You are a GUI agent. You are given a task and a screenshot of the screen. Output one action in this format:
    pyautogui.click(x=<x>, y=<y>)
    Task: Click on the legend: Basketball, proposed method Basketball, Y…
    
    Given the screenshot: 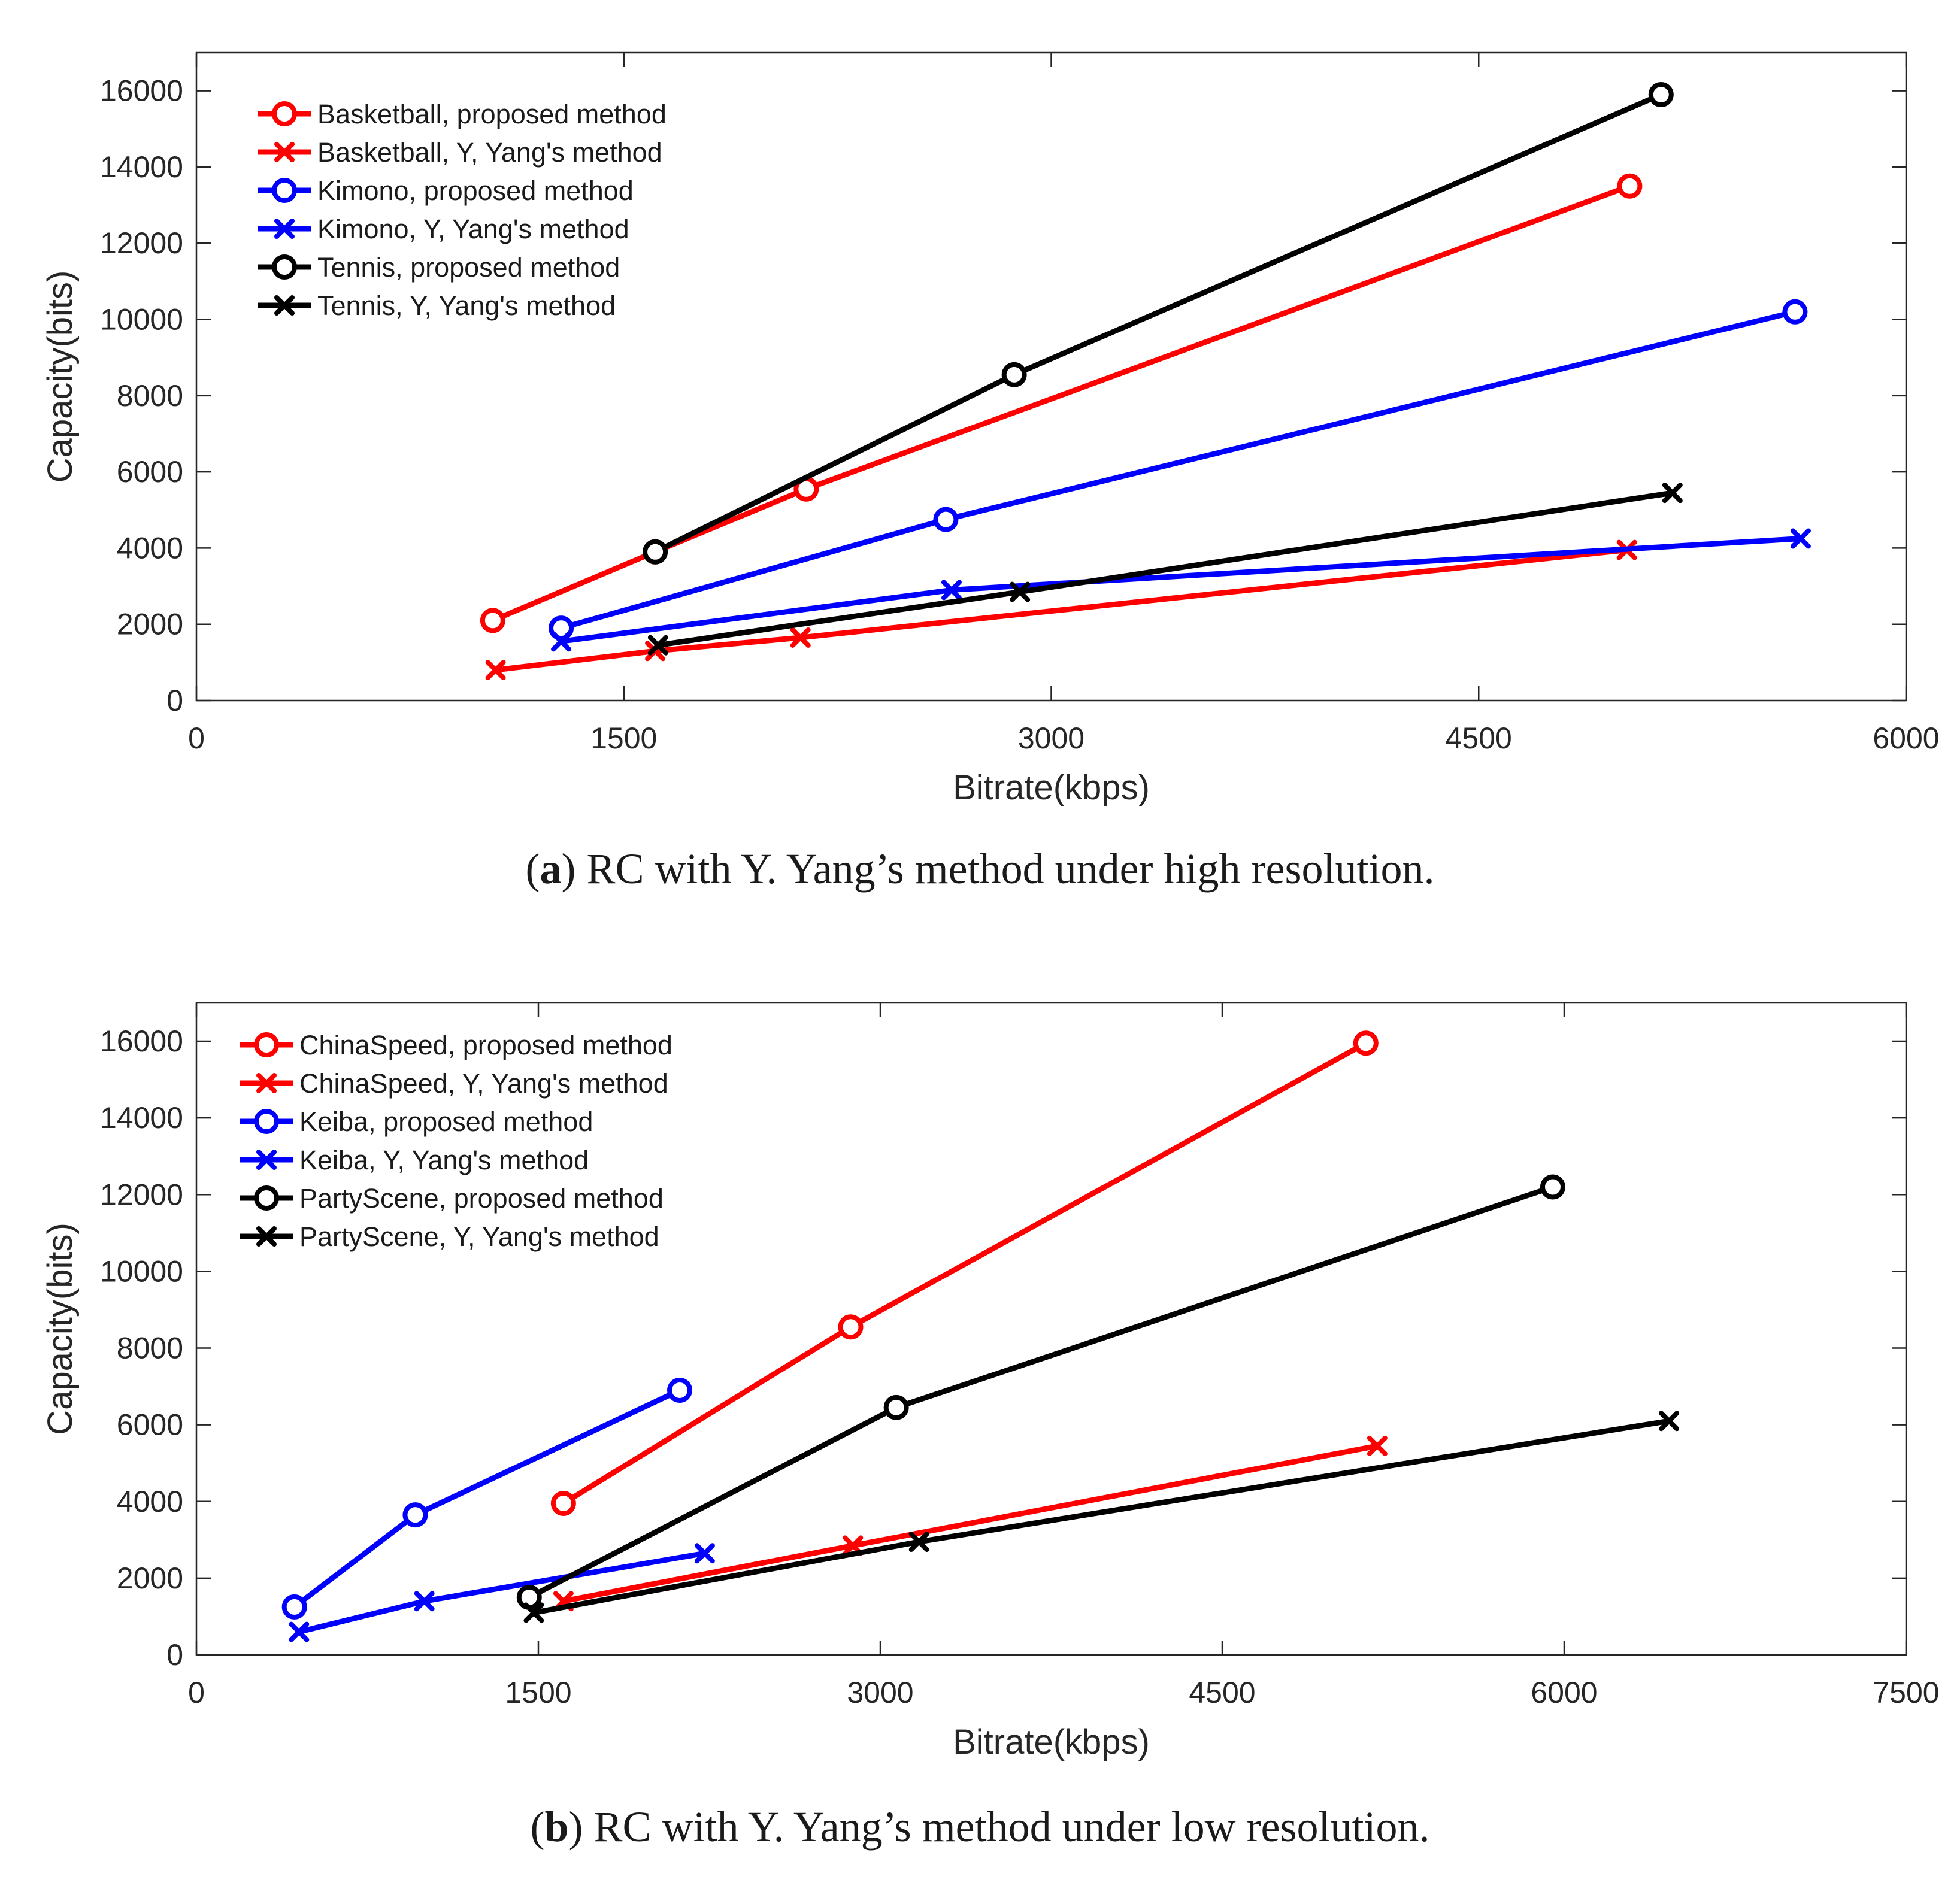 What is the action you would take?
    pyautogui.click(x=462, y=210)
    